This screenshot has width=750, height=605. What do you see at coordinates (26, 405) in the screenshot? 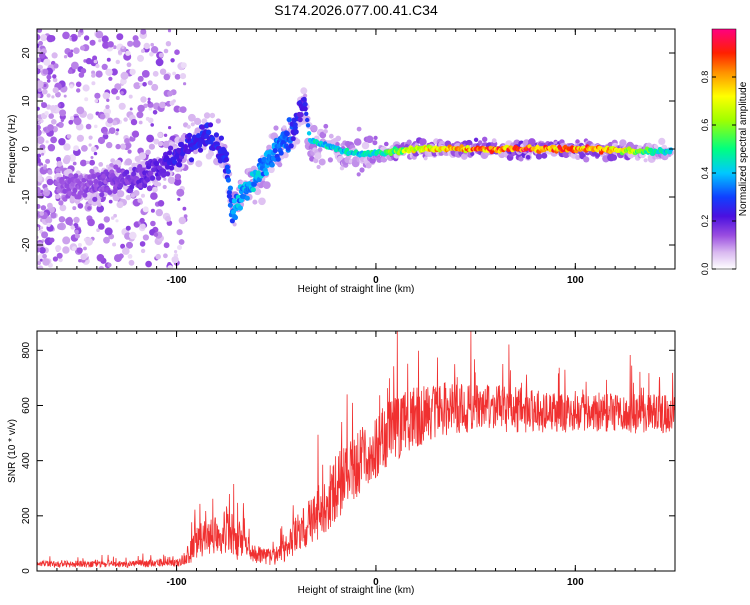
I see `snr-ytick-label: 600` at bounding box center [26, 405].